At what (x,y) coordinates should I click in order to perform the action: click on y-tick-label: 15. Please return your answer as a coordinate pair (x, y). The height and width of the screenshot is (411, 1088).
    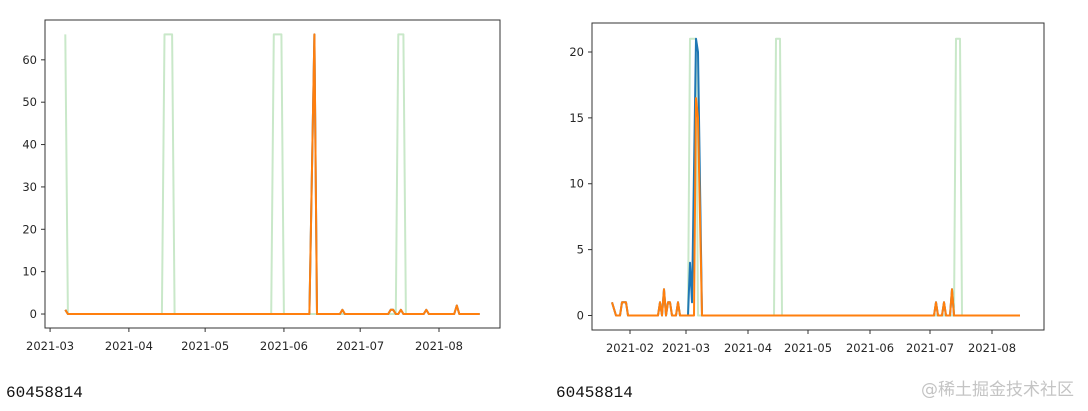
    Looking at the image, I should click on (576, 118).